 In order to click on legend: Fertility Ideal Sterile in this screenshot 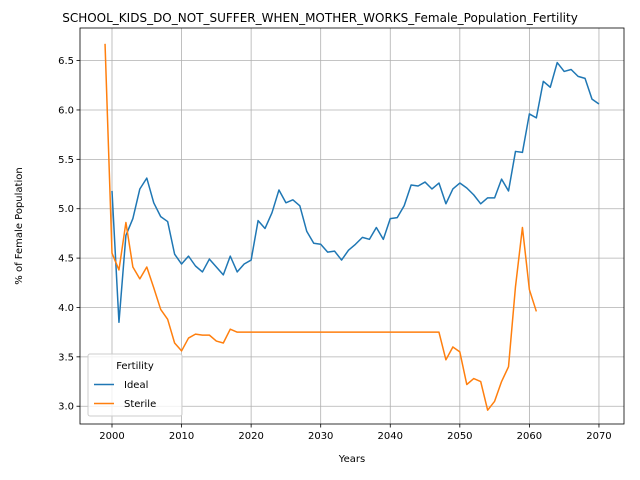, I will do `click(135, 385)`.